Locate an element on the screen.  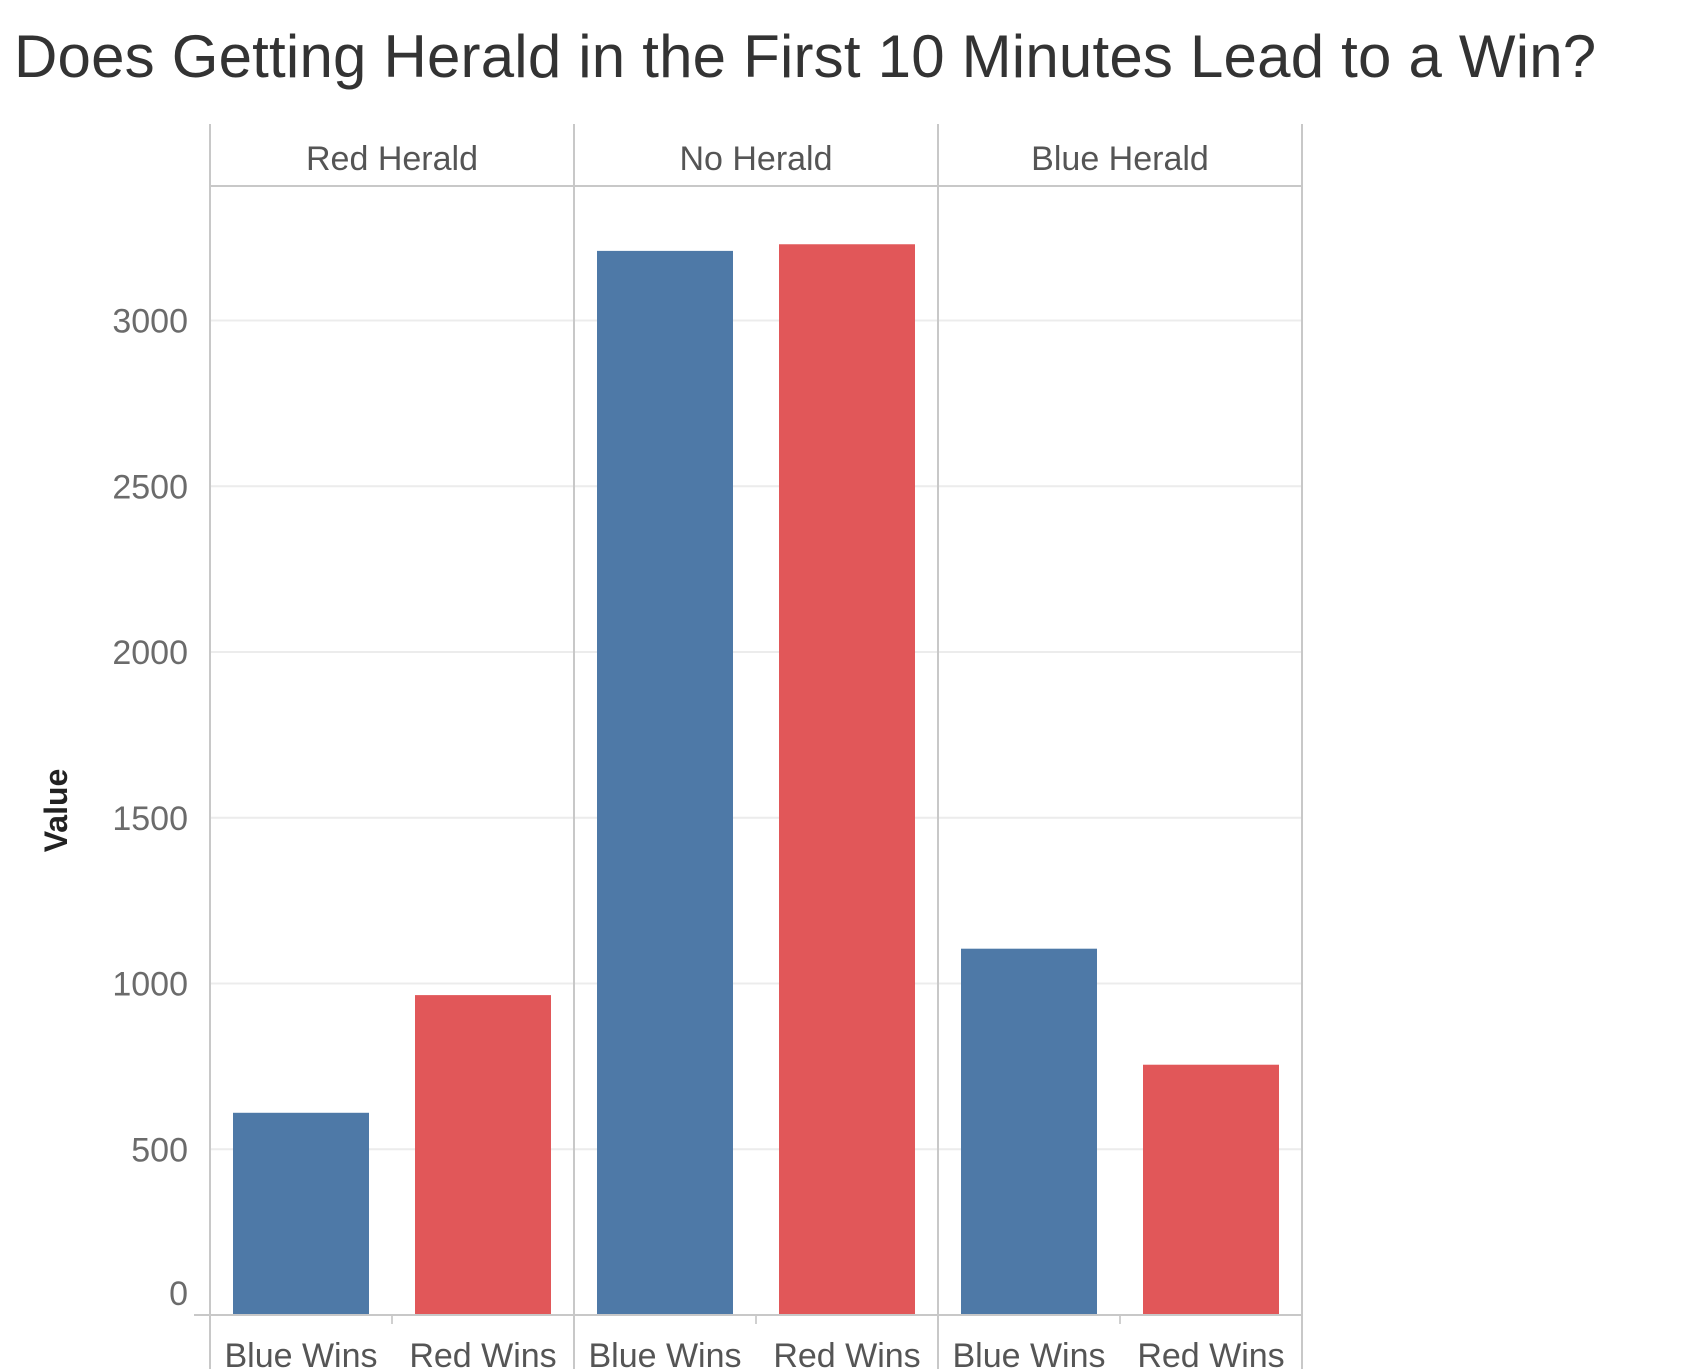
y-tick-label: 0 is located at coordinates (178, 1294).